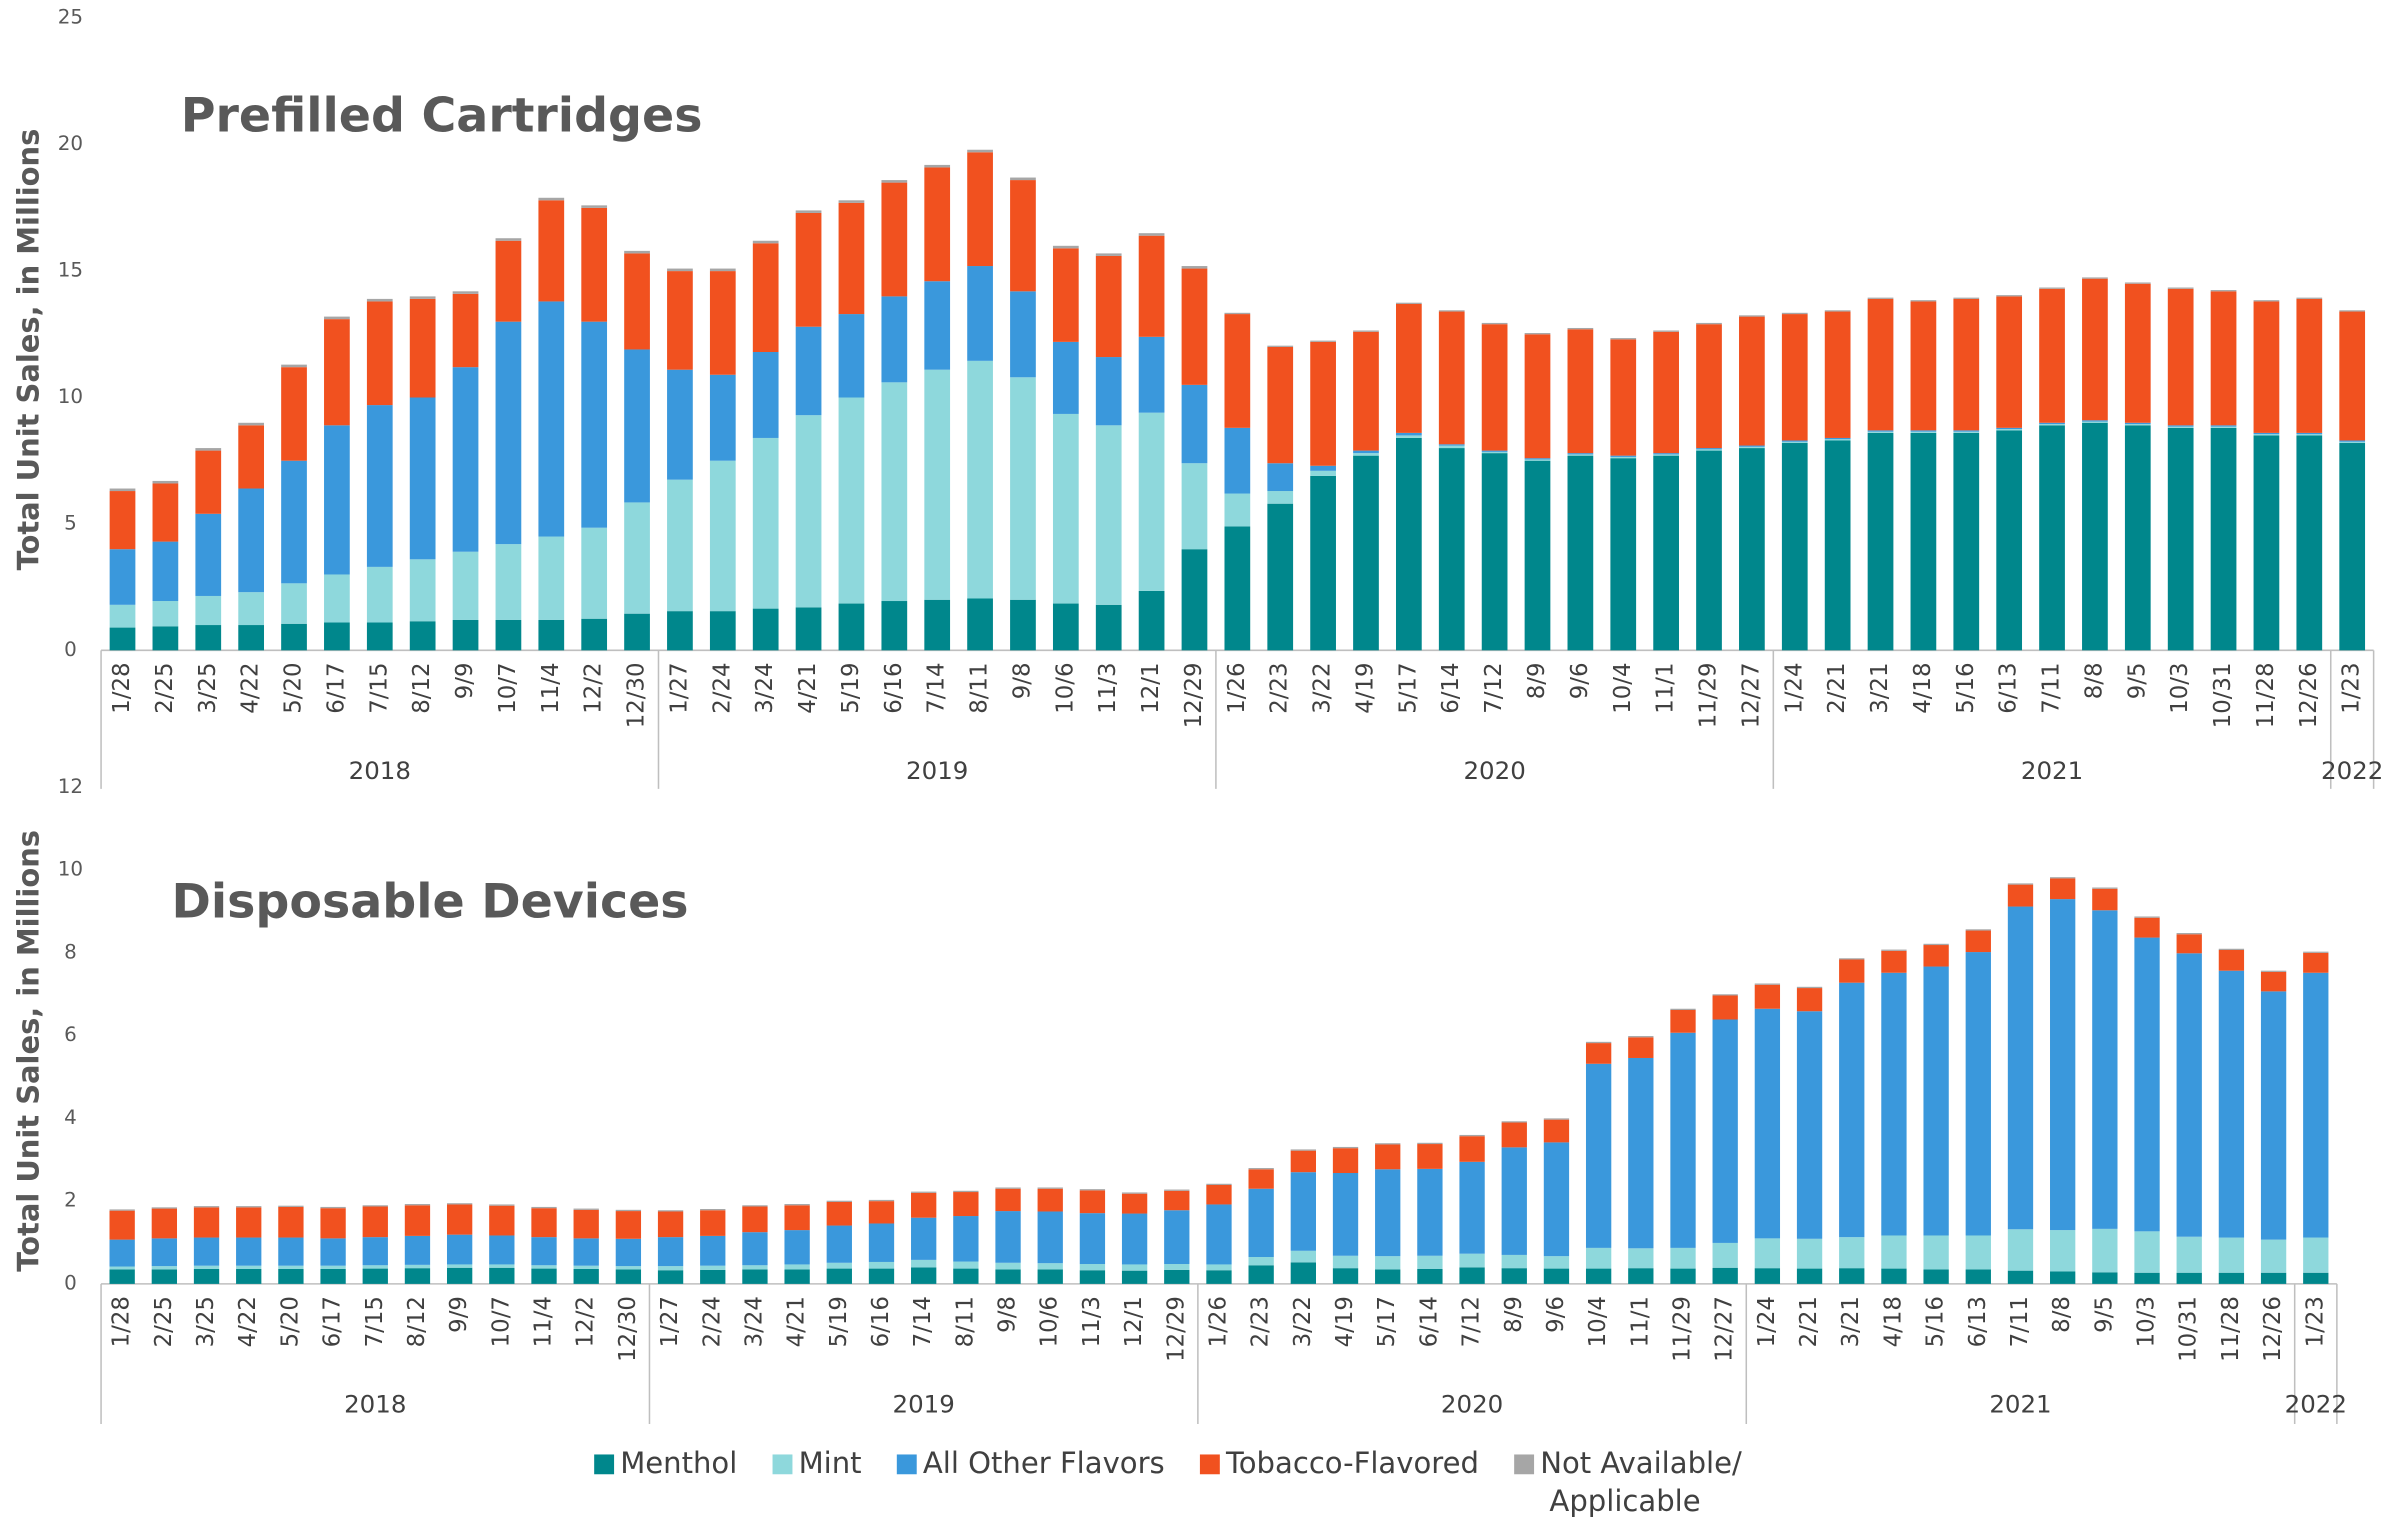 This screenshot has height=1523, width=2392. Describe the element at coordinates (459, 1314) in the screenshot. I see `x-tick-label: 9/9` at that location.